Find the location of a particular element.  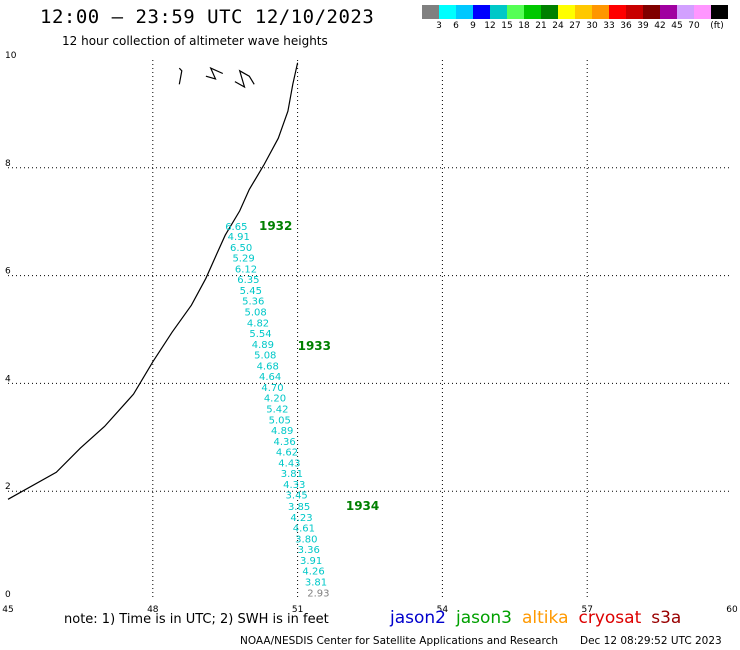

swh-value-label: 3.91 is located at coordinates (311, 561).